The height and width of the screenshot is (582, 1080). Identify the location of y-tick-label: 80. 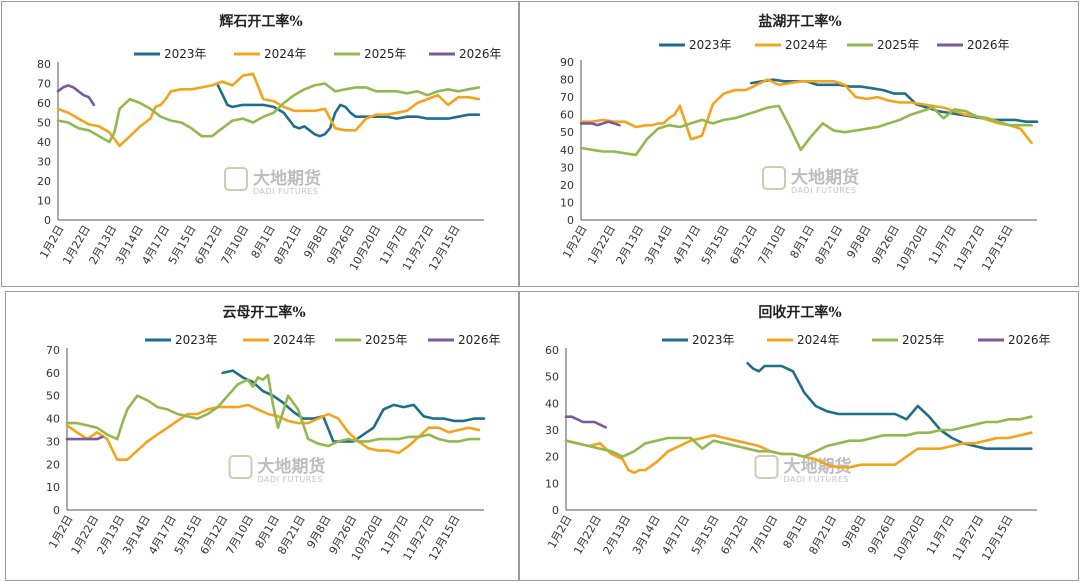
(44, 64).